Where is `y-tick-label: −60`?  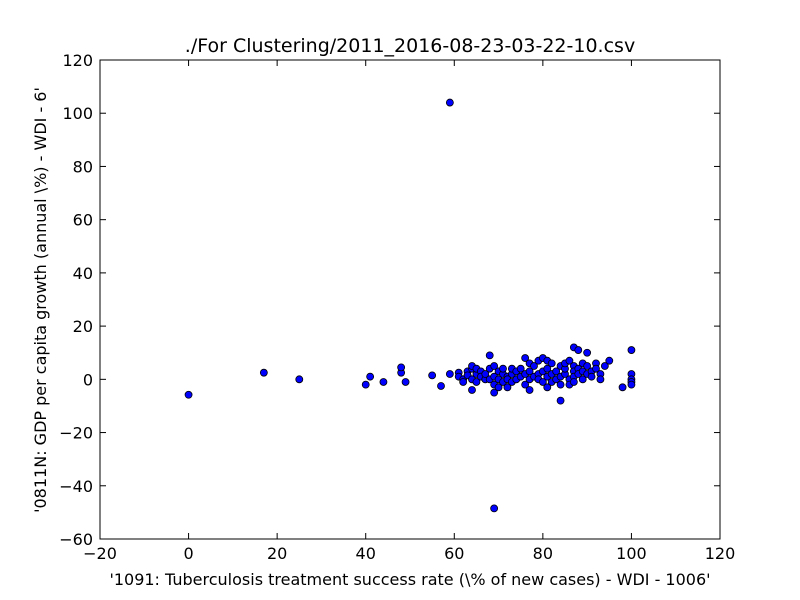
y-tick-label: −60 is located at coordinates (76, 539).